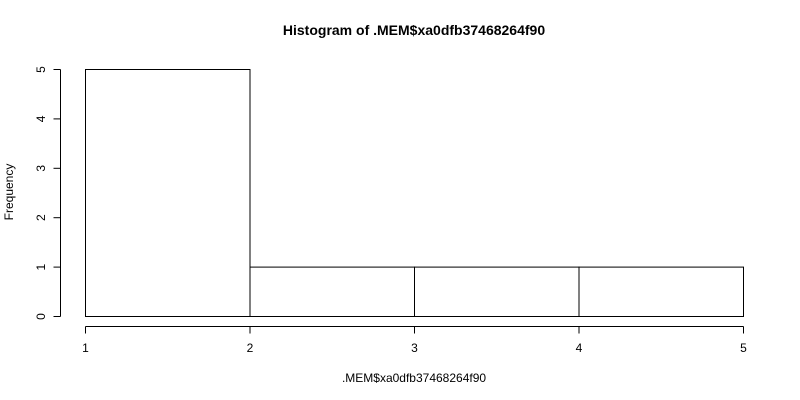 This screenshot has height=400, width=800. What do you see at coordinates (41, 316) in the screenshot?
I see `y-tick-label: 0` at bounding box center [41, 316].